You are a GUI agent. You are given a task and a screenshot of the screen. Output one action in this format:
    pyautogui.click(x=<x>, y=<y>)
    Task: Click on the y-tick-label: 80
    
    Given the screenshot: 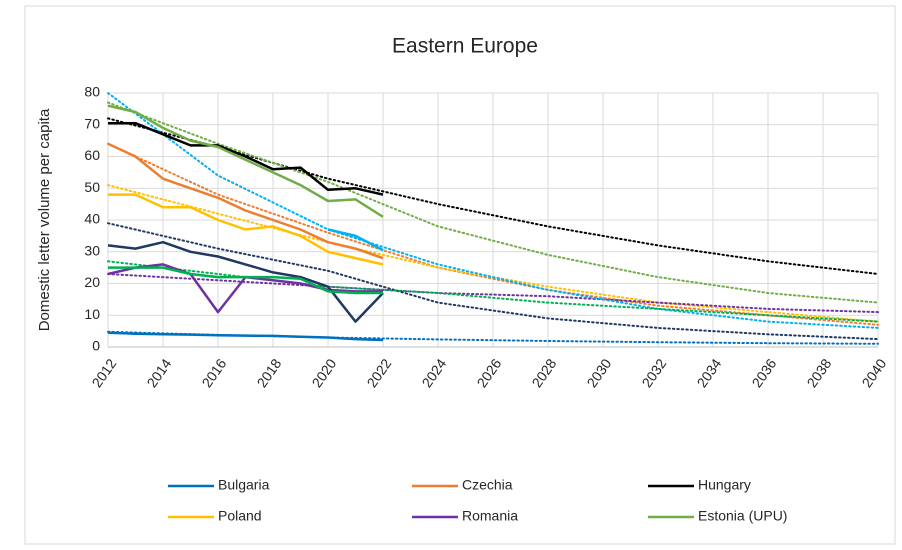 What is the action you would take?
    pyautogui.click(x=92, y=92)
    